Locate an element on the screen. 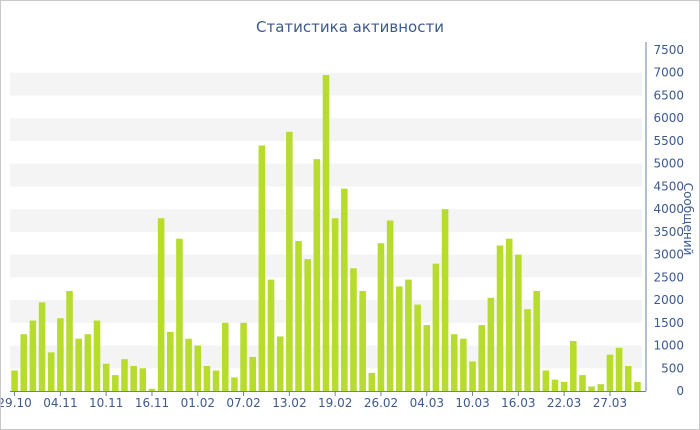 This screenshot has height=430, width=700. y-tick-label: 6000 is located at coordinates (668, 118).